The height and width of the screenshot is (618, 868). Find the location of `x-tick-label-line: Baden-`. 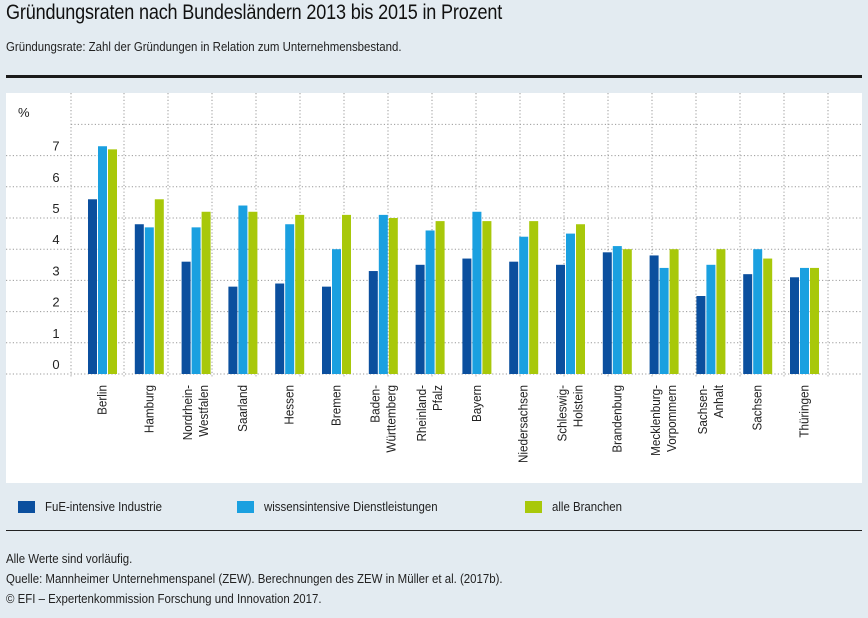

x-tick-label-line: Baden- is located at coordinates (375, 404).